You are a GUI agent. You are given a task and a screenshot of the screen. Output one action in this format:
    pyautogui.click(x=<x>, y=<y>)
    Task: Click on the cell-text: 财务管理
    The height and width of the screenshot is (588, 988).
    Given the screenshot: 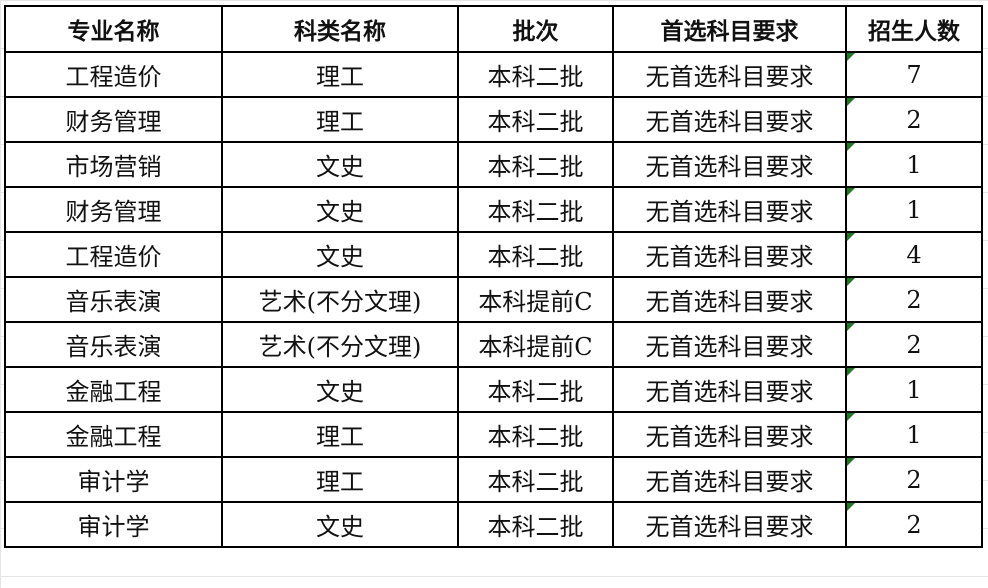 What is the action you would take?
    pyautogui.click(x=113, y=122)
    